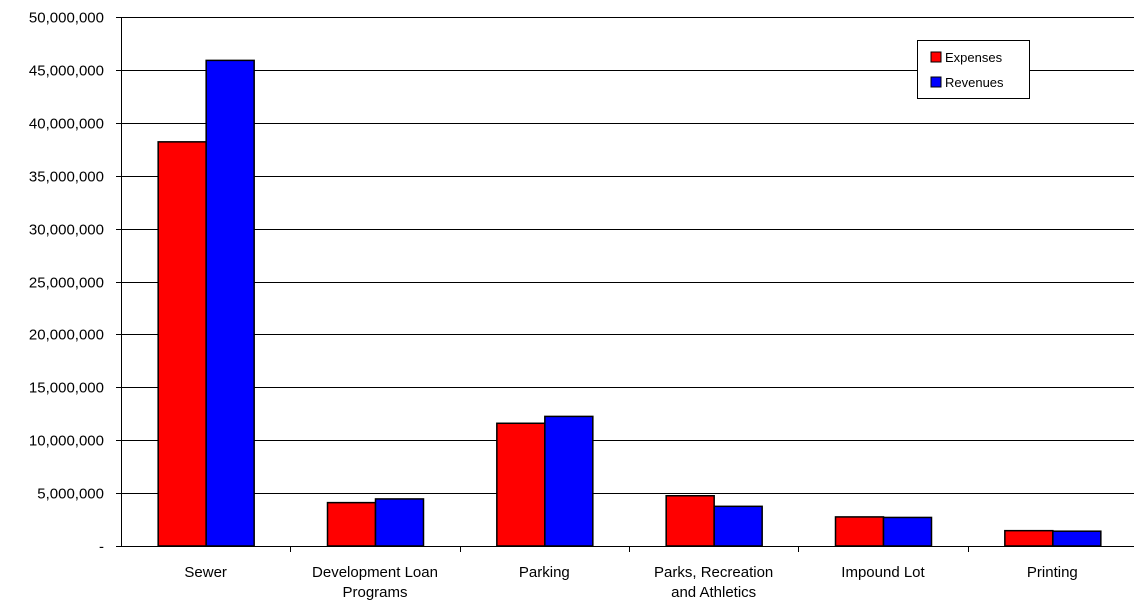  Describe the element at coordinates (66, 388) in the screenshot. I see `y-tick-label: 15,000,000` at that location.